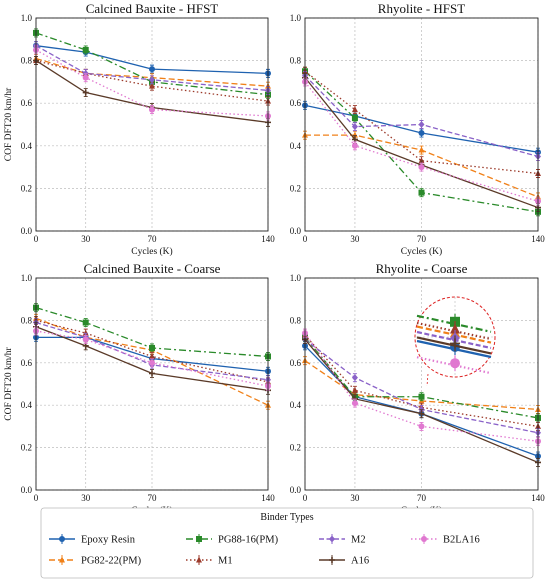 The width and height of the screenshot is (550, 586). What do you see at coordinates (152, 8) in the screenshot?
I see `chart-title: Calcined Bauxite - HFST` at bounding box center [152, 8].